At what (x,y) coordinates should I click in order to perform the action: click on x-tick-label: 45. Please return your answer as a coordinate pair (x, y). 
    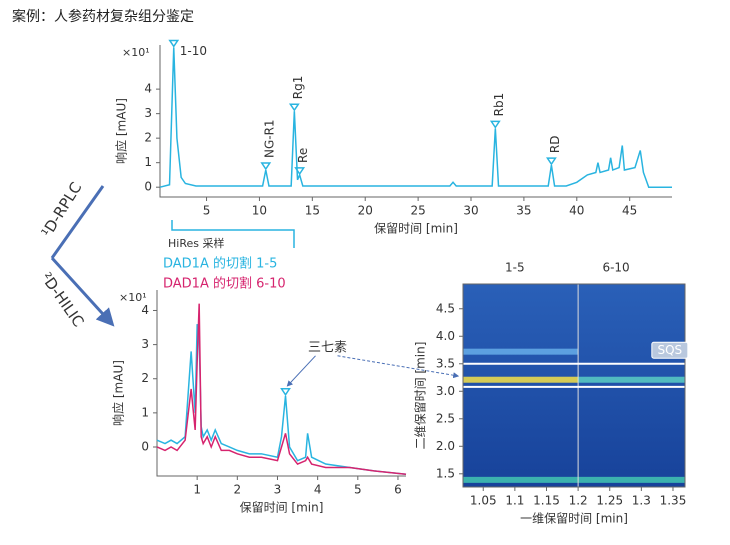
    Looking at the image, I should click on (629, 211).